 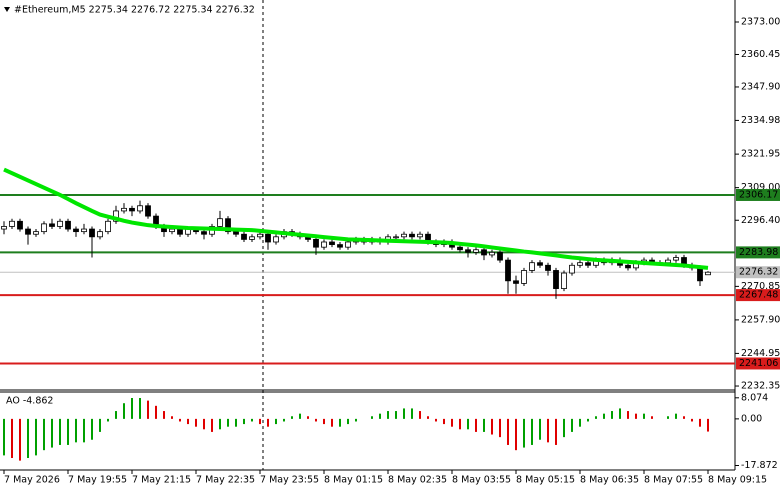 What do you see at coordinates (161, 480) in the screenshot?
I see `x-tick-label: 7 May 21:15` at bounding box center [161, 480].